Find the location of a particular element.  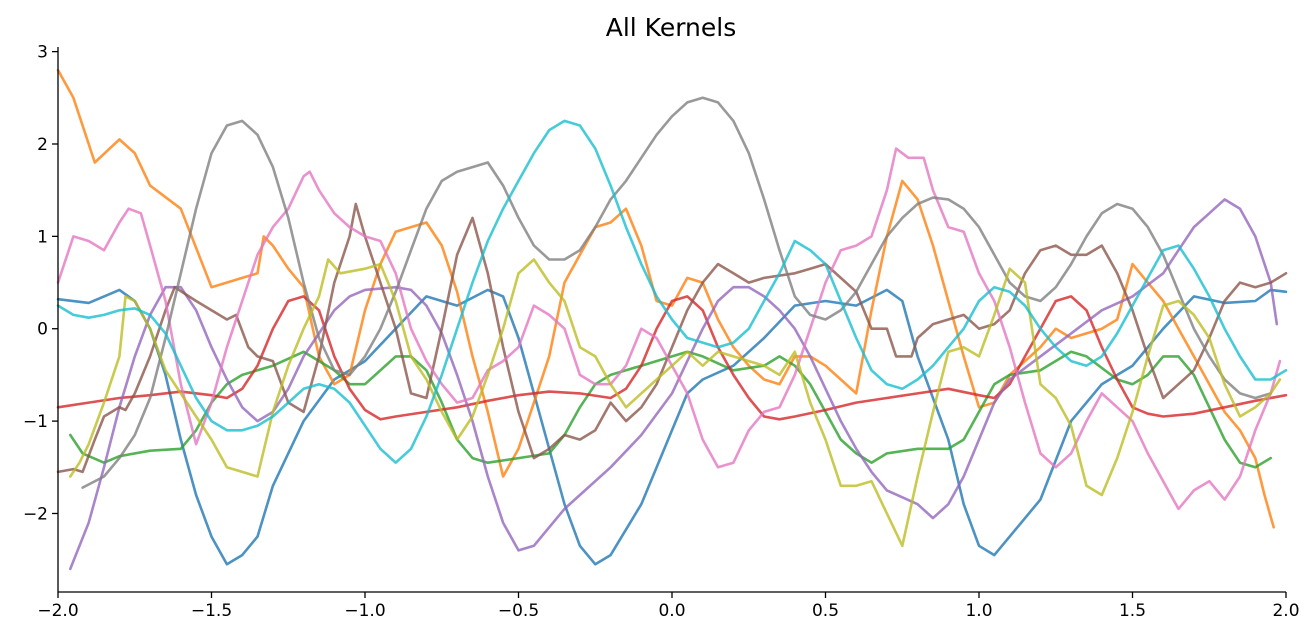

y-tick-label: 2 is located at coordinates (42, 145).